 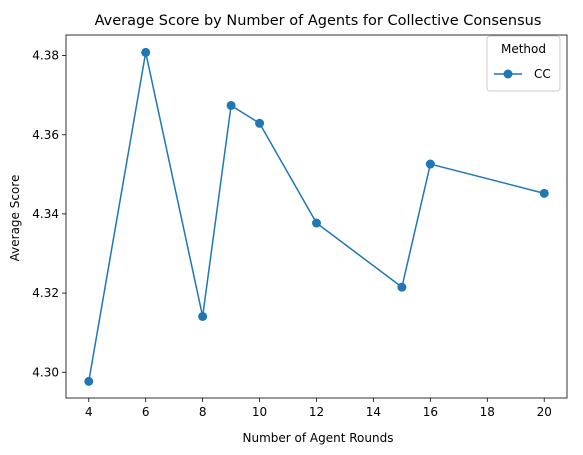 I want to click on y-tick-label: 4.32, so click(x=45, y=293).